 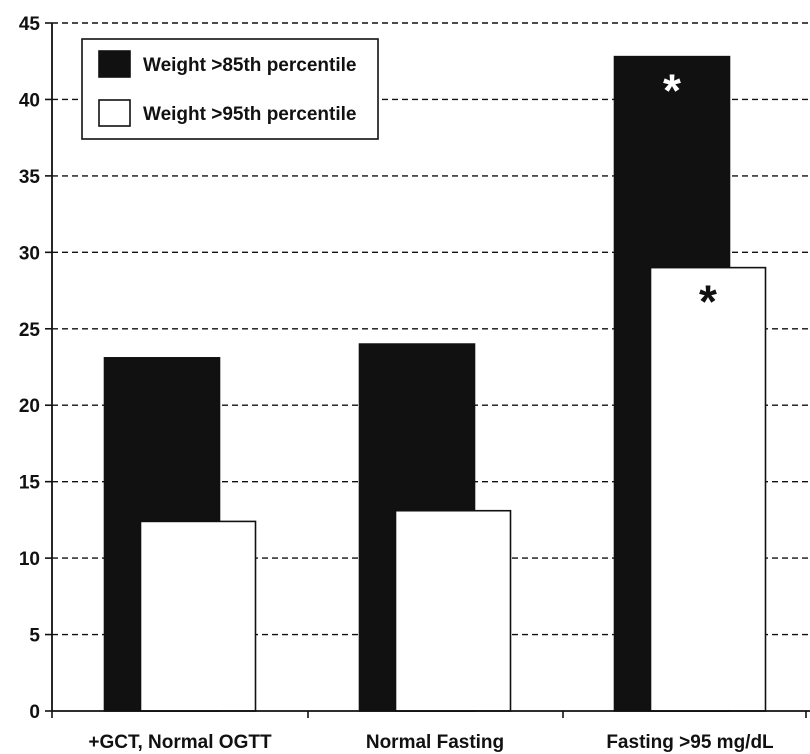 I want to click on y-tick-label: 45, so click(x=30, y=24).